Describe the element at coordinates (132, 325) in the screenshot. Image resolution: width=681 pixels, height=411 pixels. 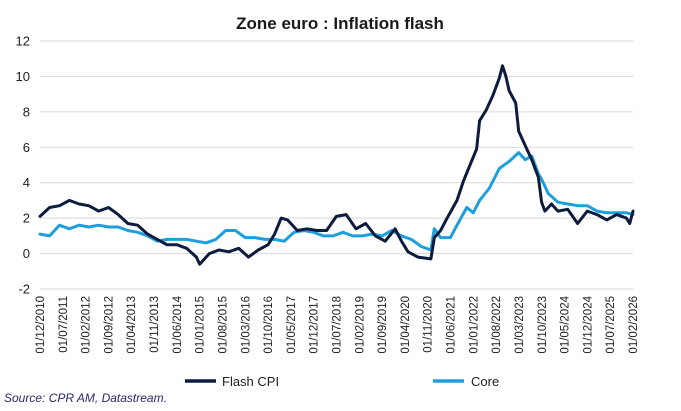
I see `x-tick-label: 01/04/2013` at that location.